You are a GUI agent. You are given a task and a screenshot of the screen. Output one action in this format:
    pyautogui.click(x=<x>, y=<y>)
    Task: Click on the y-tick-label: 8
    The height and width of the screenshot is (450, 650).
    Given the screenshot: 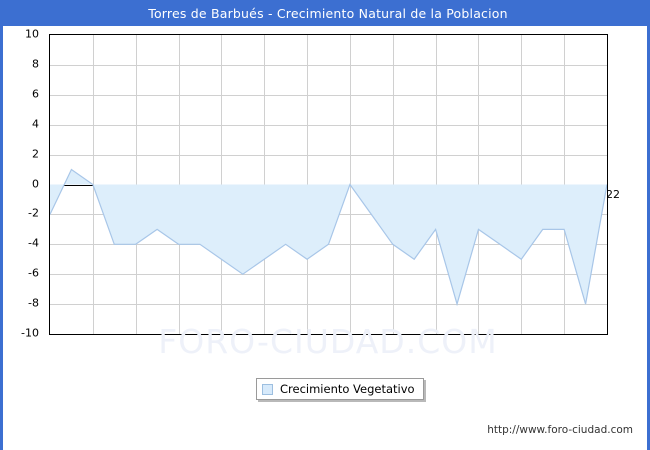 What is the action you would take?
    pyautogui.click(x=35, y=64)
    